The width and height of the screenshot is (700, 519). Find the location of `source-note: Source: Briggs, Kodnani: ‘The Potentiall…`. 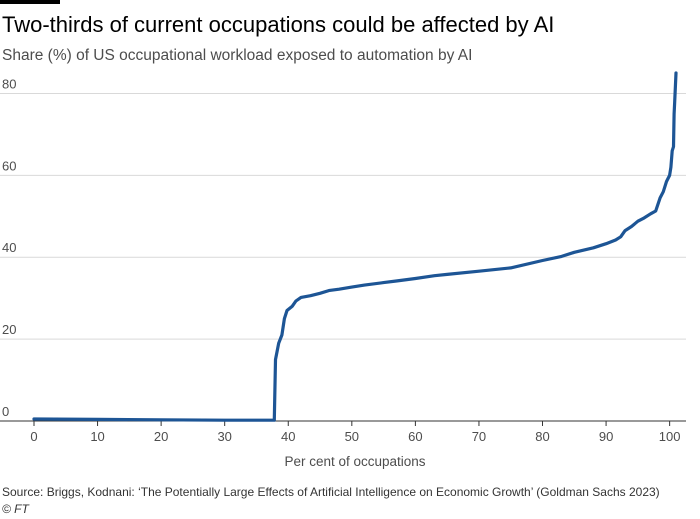

source-note: Source: Briggs, Kodnani: ‘The Potentiall… is located at coordinates (331, 492).